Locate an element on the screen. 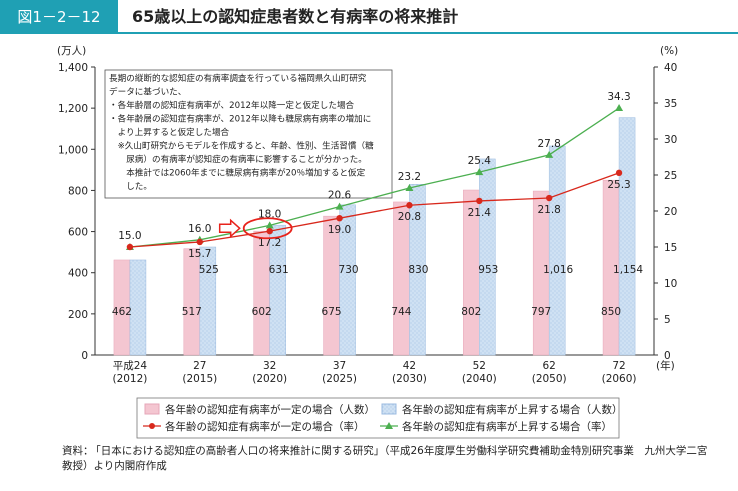 The height and width of the screenshot is (491, 738). line-constant-value-label: 25.3 is located at coordinates (618, 185).